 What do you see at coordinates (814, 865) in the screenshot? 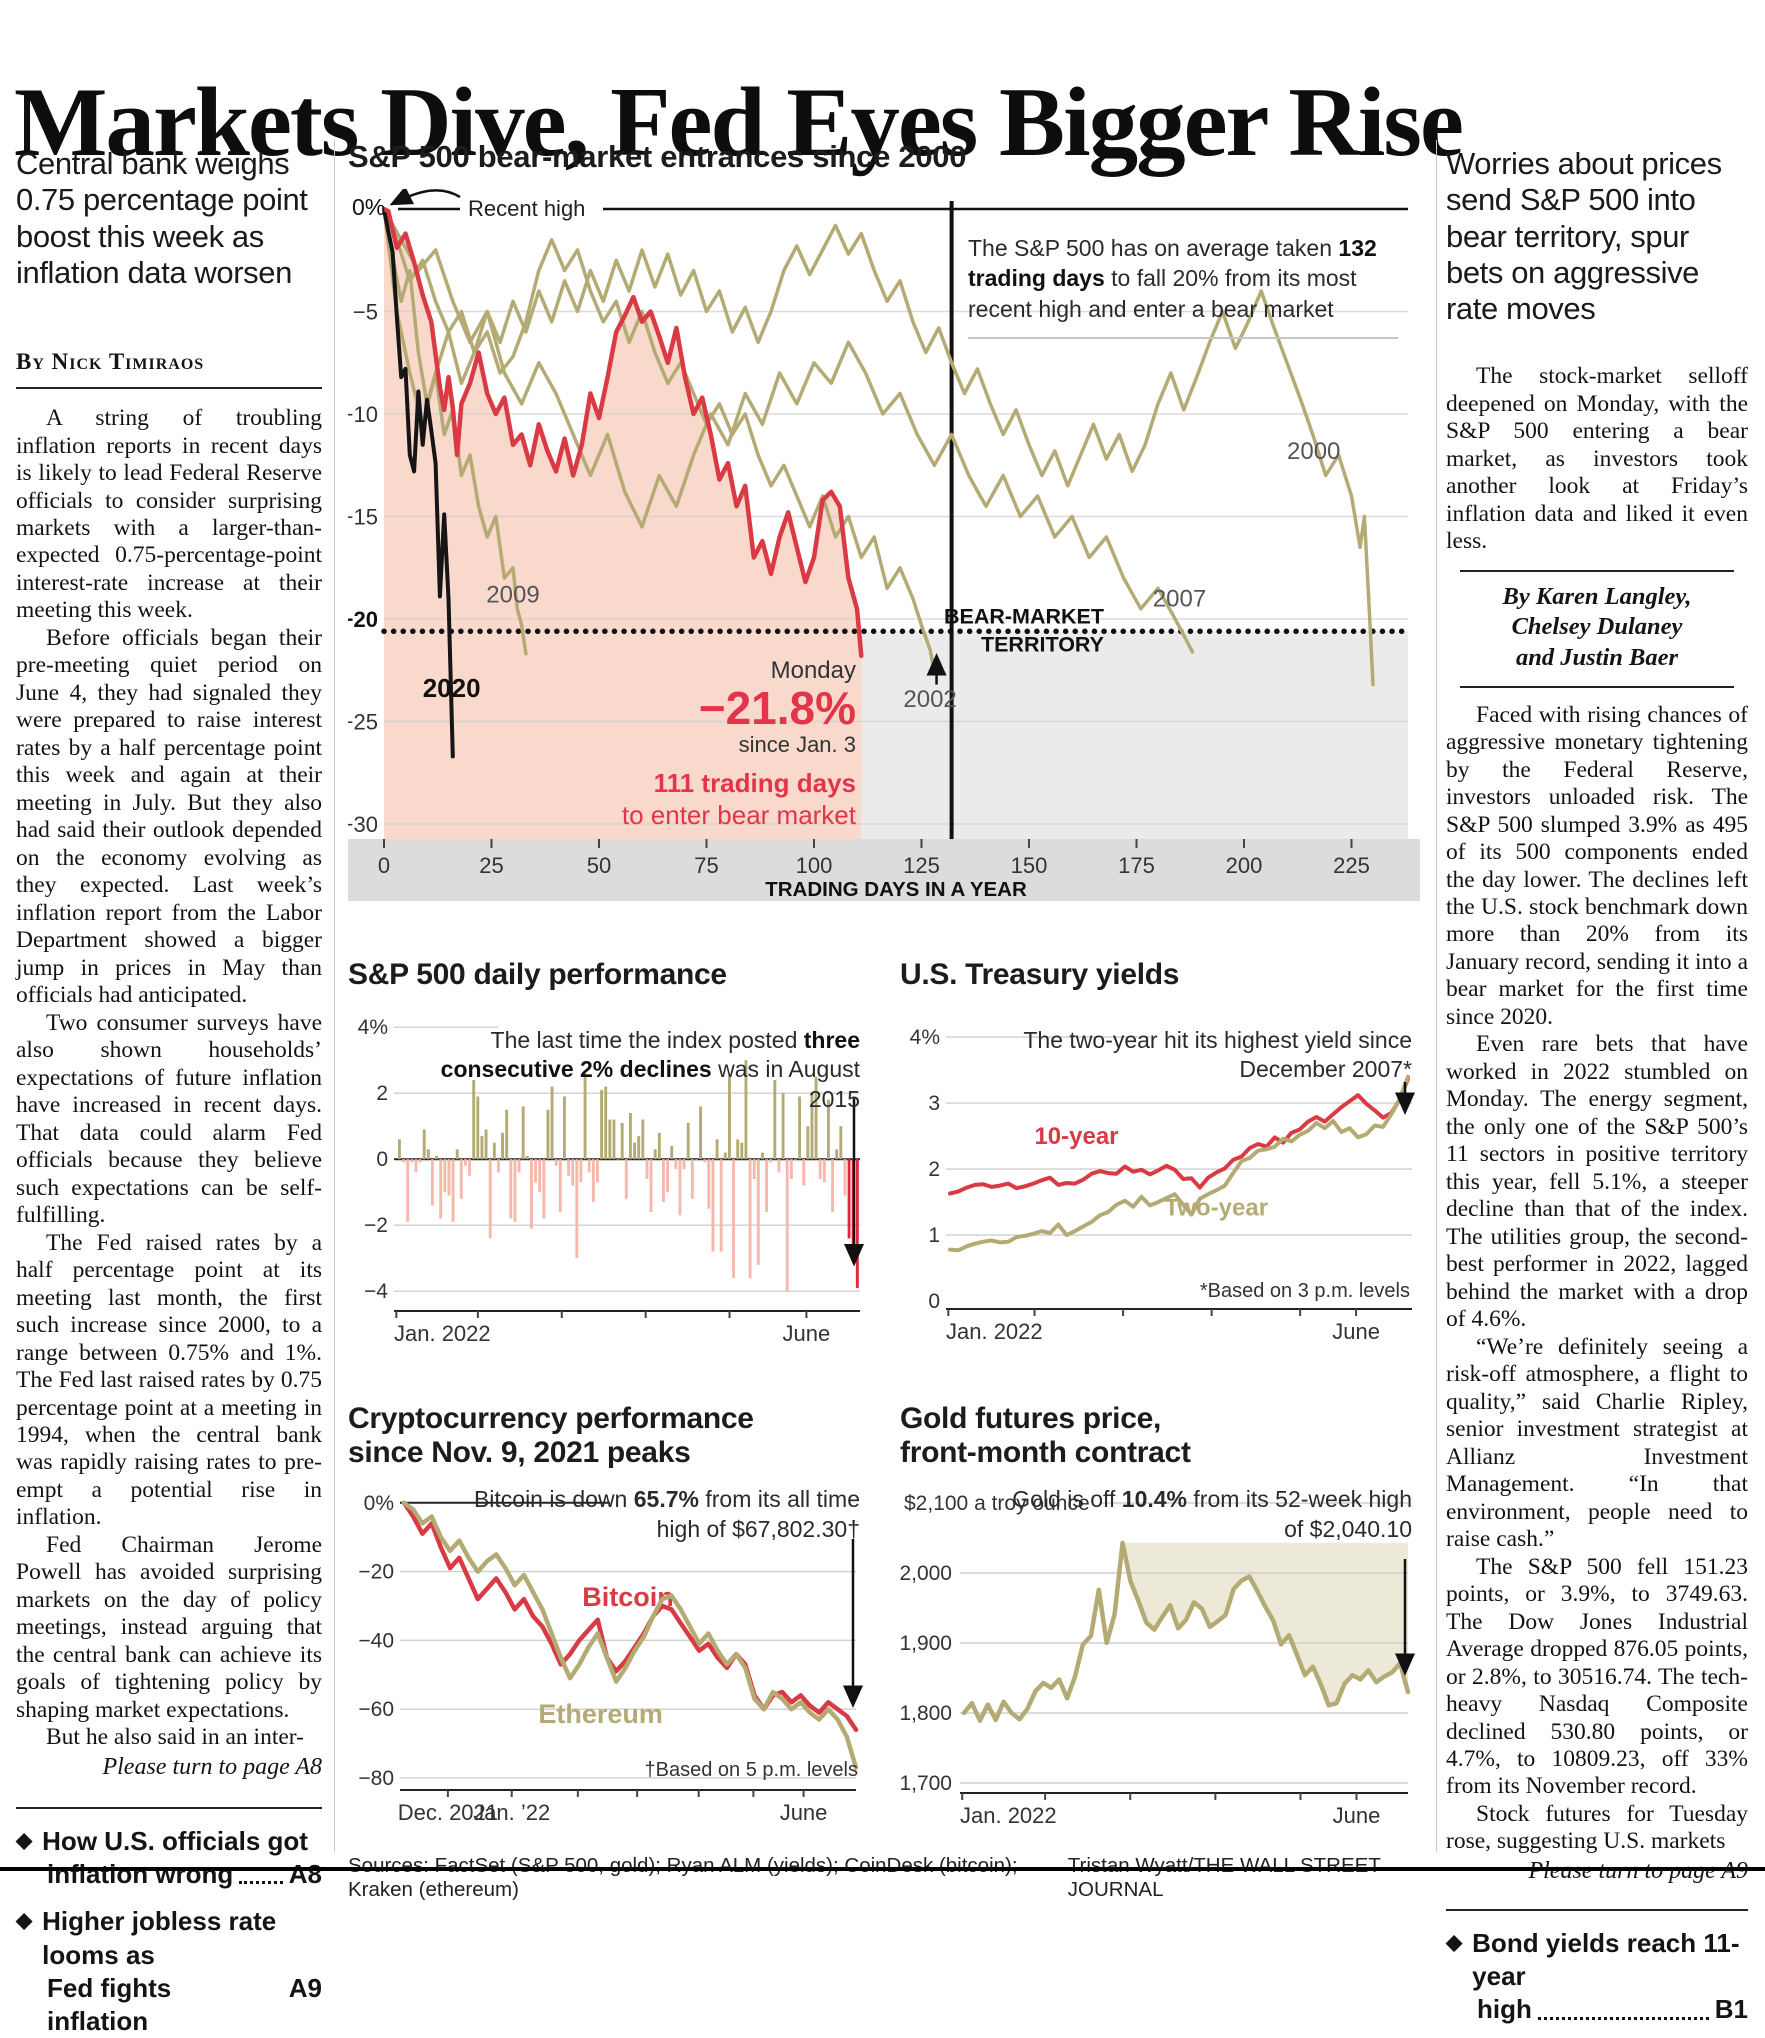
I see `svg-text: 100` at bounding box center [814, 865].